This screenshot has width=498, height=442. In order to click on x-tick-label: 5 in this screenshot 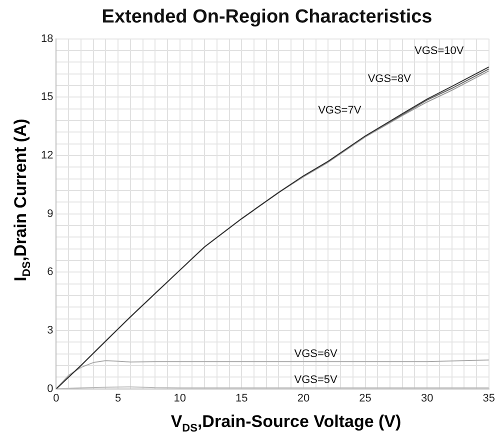, I will do `click(118, 398)`.